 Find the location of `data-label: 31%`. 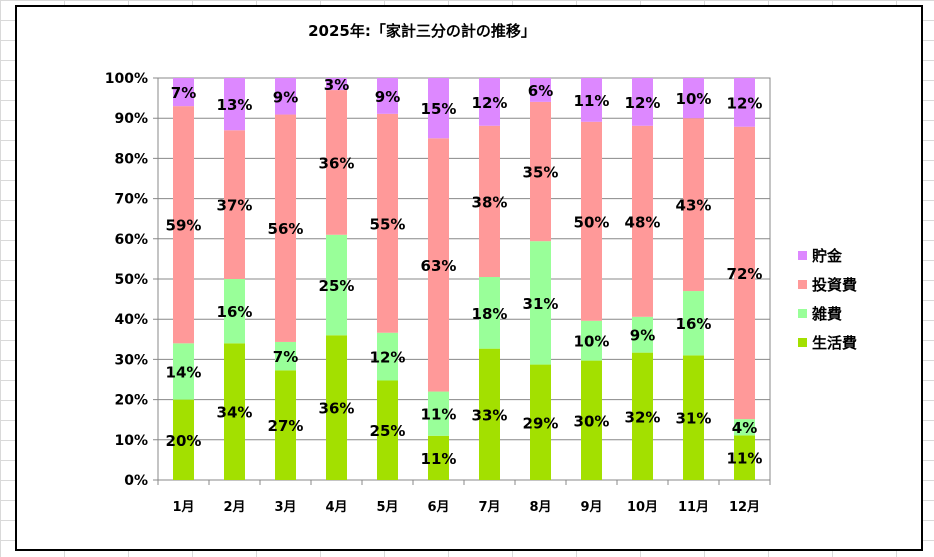

data-label: 31% is located at coordinates (694, 419).